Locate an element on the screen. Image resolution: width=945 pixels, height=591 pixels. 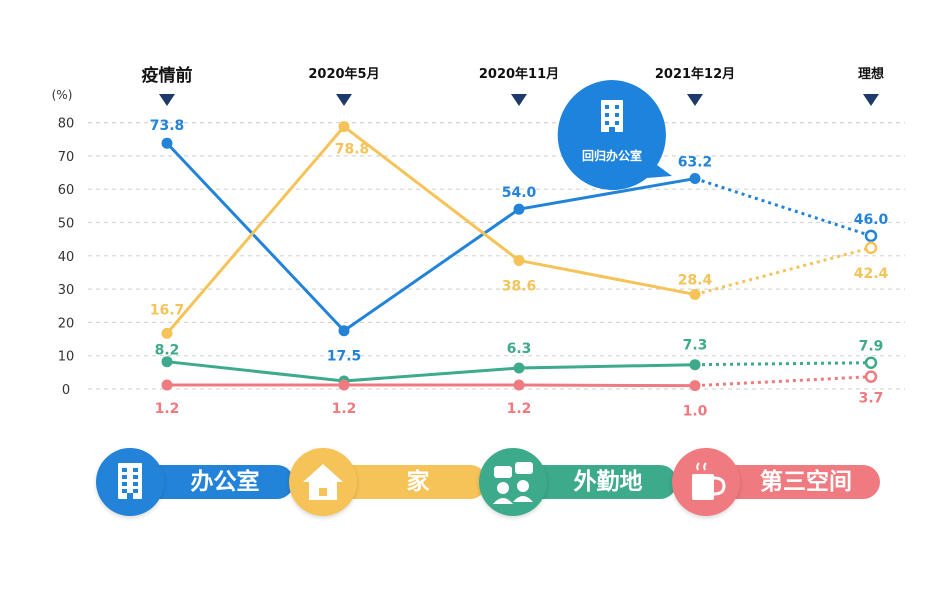
data-label: 42.4 is located at coordinates (871, 274).